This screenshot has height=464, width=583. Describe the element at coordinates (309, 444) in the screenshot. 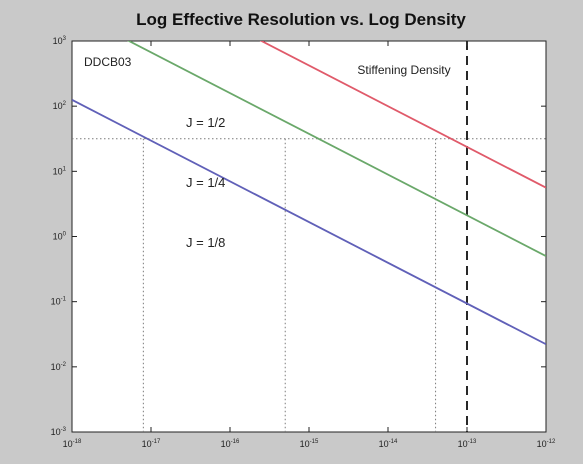

I see `x-tick-label: 10-15` at that location.